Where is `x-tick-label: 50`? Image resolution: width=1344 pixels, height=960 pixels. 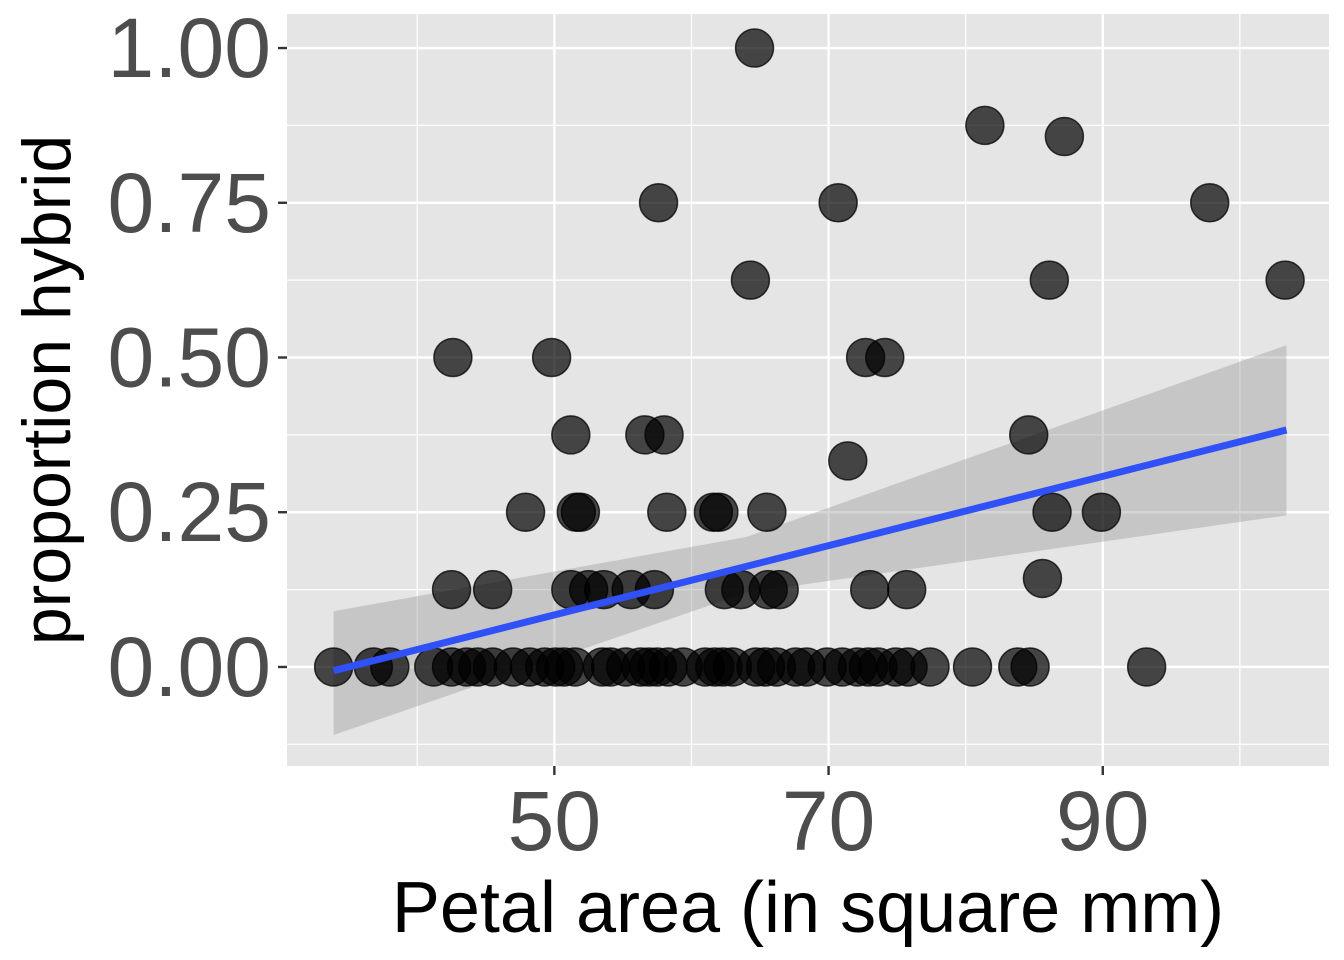
x-tick-label: 50 is located at coordinates (554, 821).